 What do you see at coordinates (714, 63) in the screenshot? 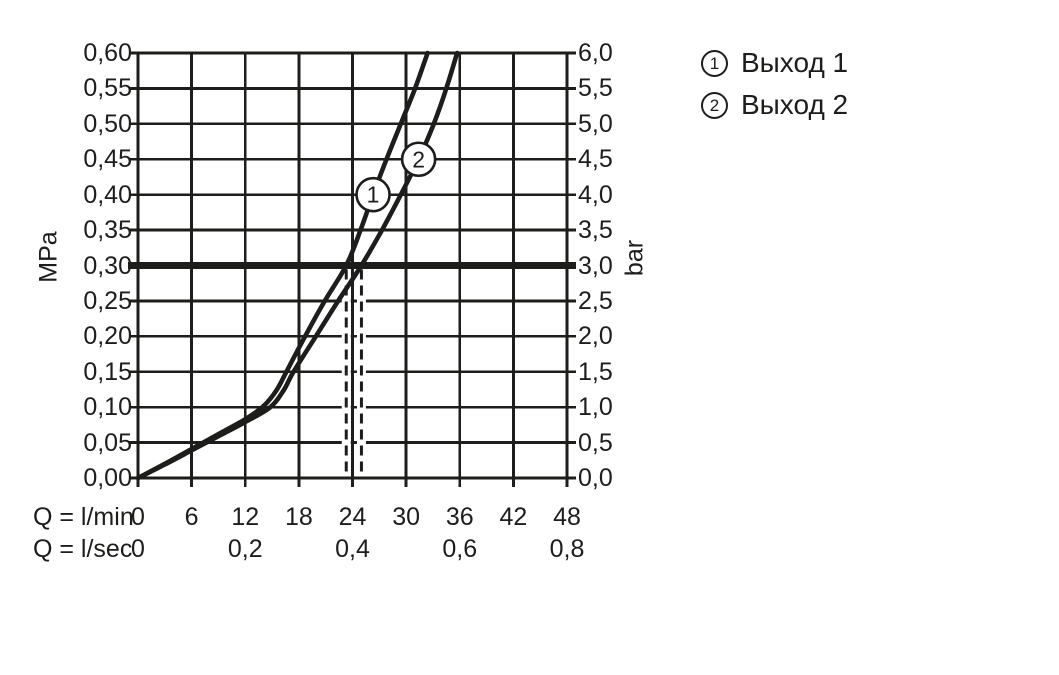
I see `circled-1-icon: 1` at bounding box center [714, 63].